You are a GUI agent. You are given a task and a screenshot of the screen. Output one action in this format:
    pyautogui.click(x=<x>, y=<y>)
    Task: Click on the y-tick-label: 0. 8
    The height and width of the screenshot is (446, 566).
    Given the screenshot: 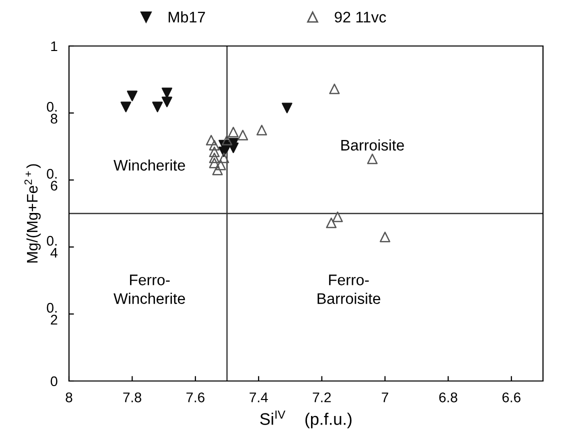 What is the action you would take?
    pyautogui.click(x=52, y=113)
    